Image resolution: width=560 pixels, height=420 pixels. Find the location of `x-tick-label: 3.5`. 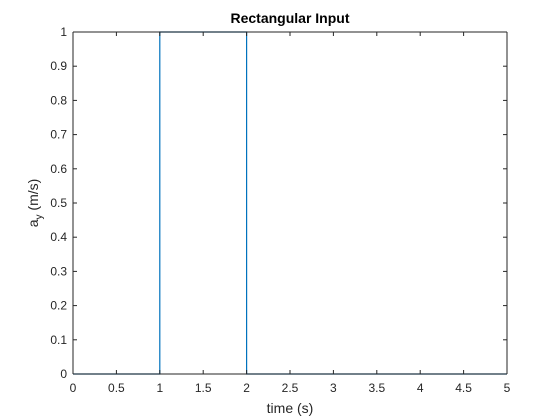

x-tick-label: 3.5 is located at coordinates (376, 388).